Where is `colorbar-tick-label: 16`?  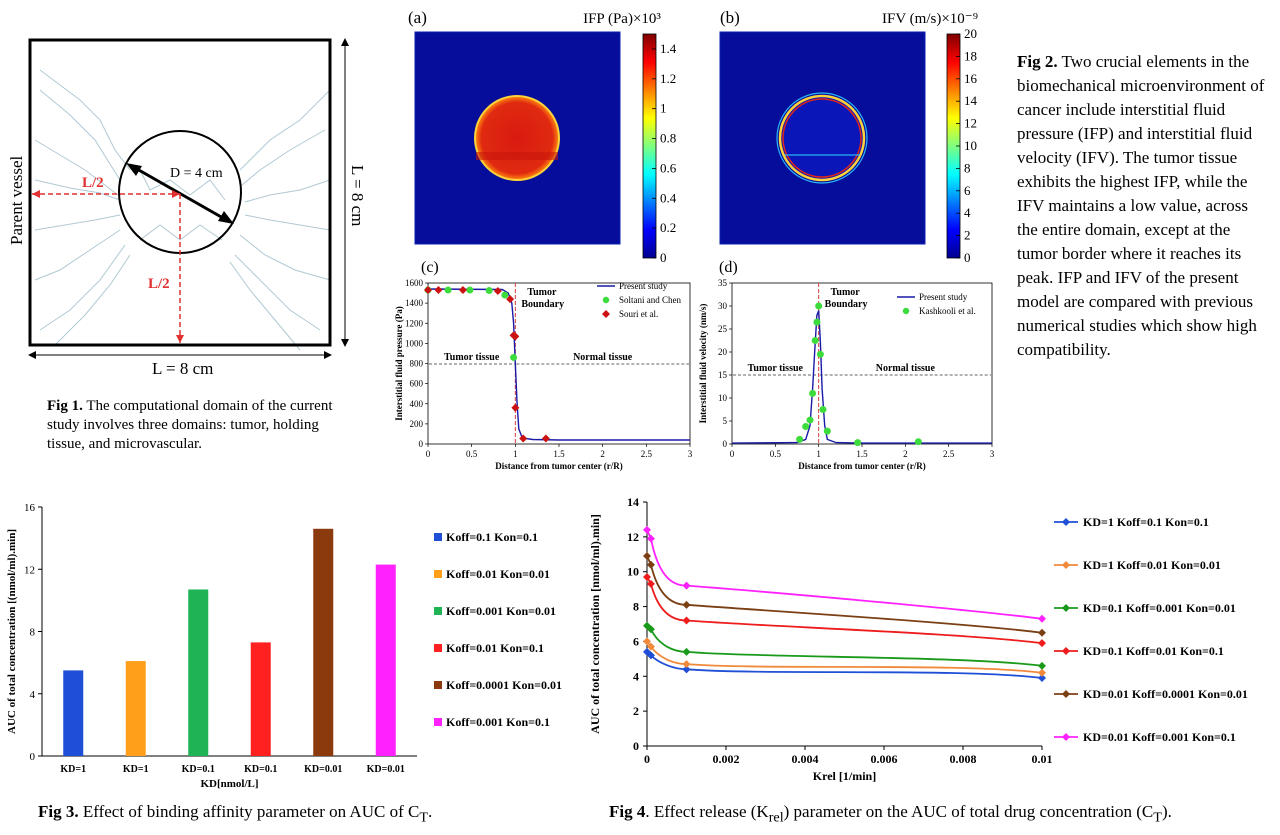 colorbar-tick-label: 16 is located at coordinates (971, 78).